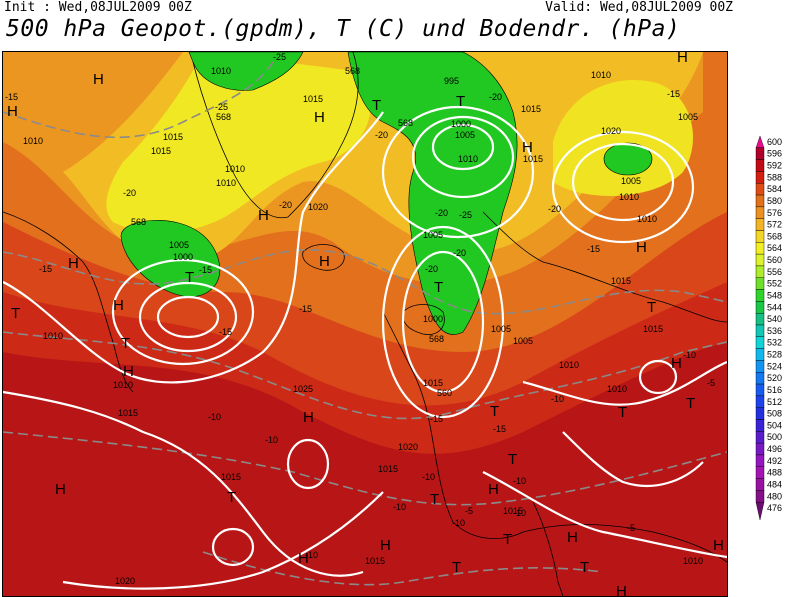 This screenshot has height=597, width=789. Describe the element at coordinates (774, 355) in the screenshot. I see `legend-label: 528` at that location.